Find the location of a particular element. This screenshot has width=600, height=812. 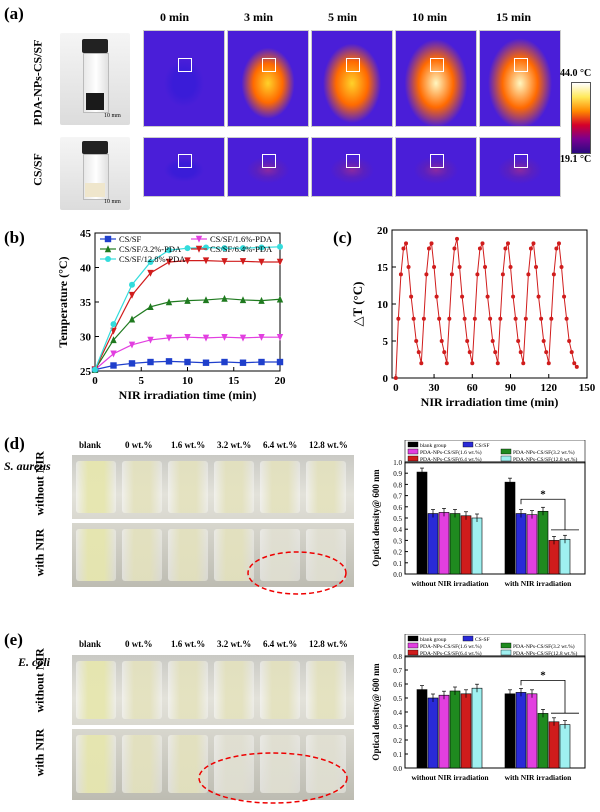

legend-label: CS-SF is located at coordinates (482, 640).